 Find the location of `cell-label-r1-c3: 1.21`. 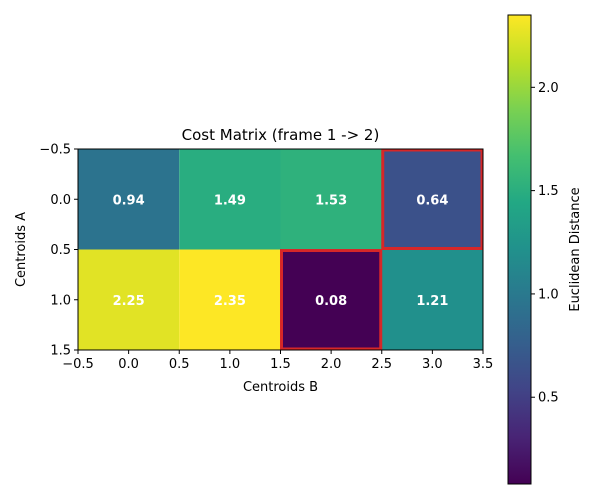

cell-label-r1-c3: 1.21 is located at coordinates (432, 301).